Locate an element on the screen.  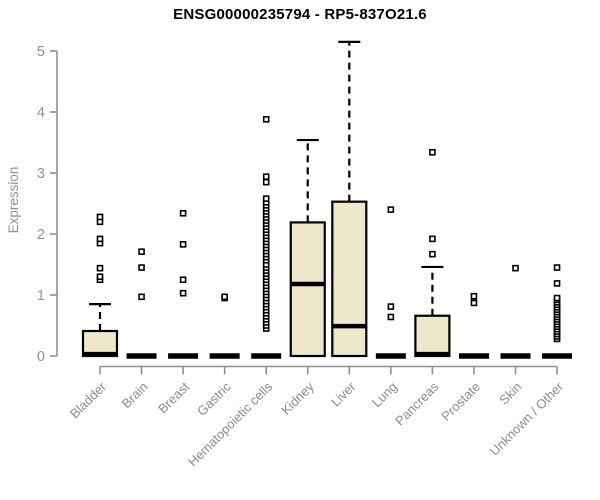
box-liver is located at coordinates (349, 279).